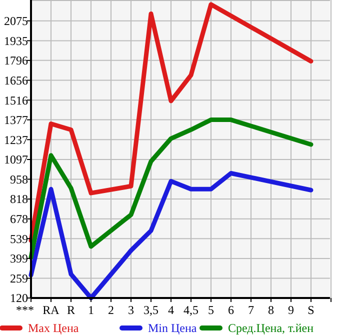 The width and height of the screenshot is (345, 335). I want to click on x-tick-label: R, so click(71, 310).